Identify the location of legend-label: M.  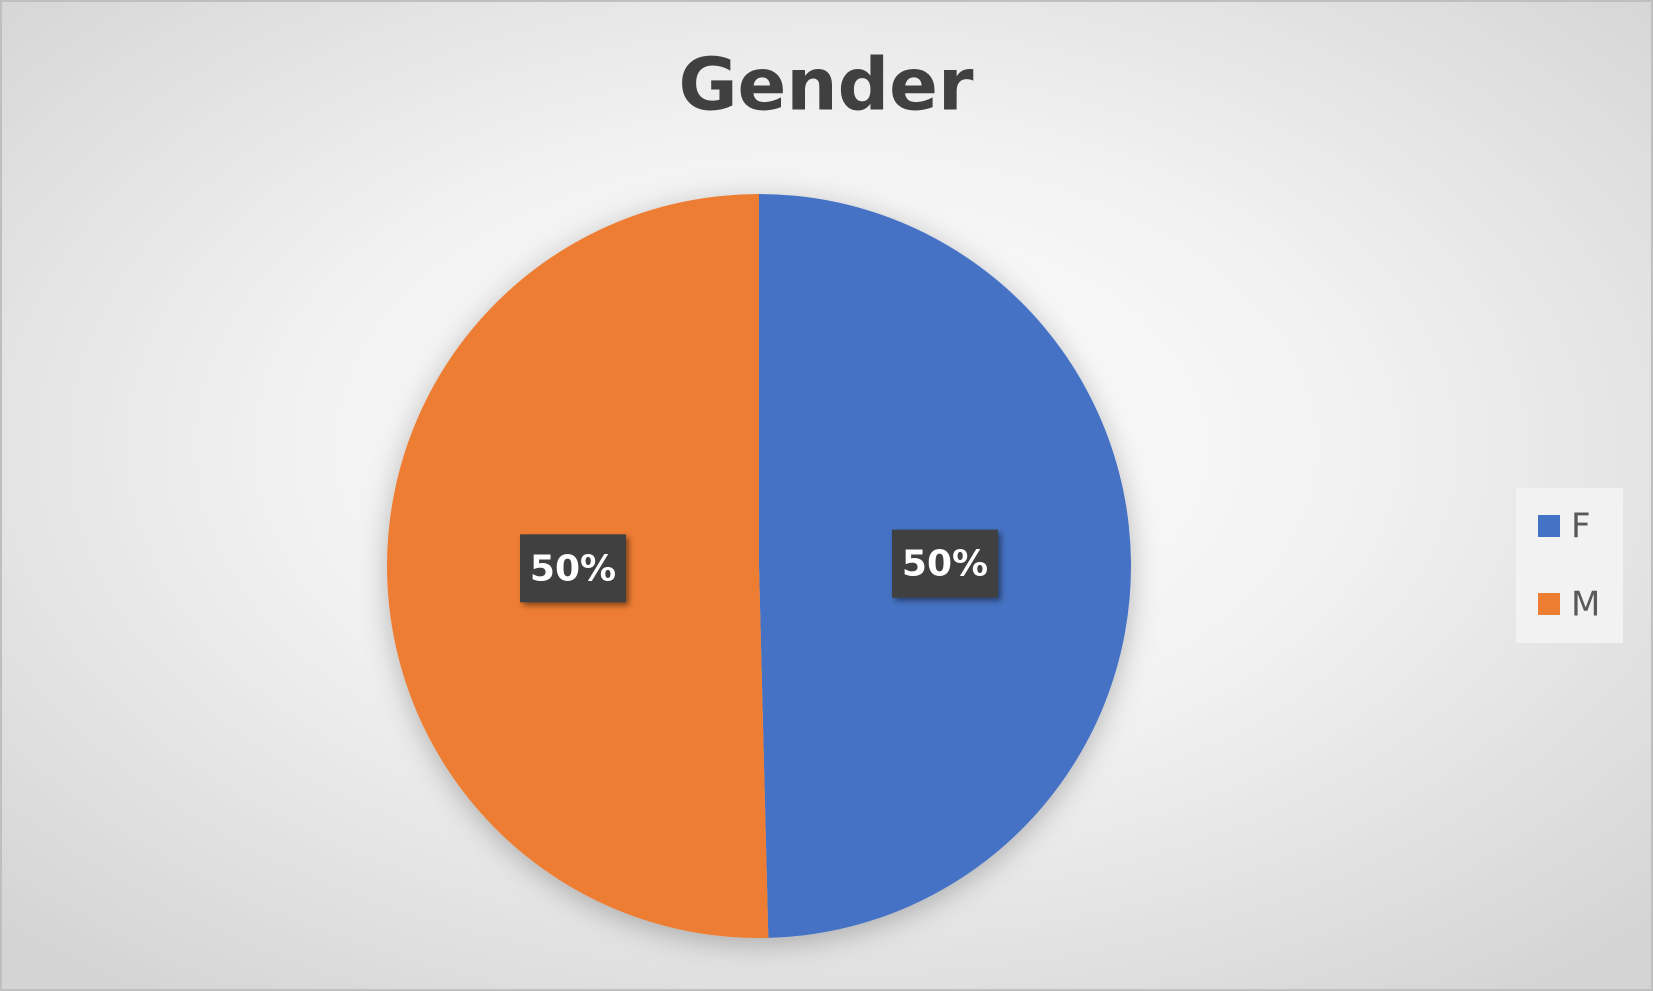
(1585, 605).